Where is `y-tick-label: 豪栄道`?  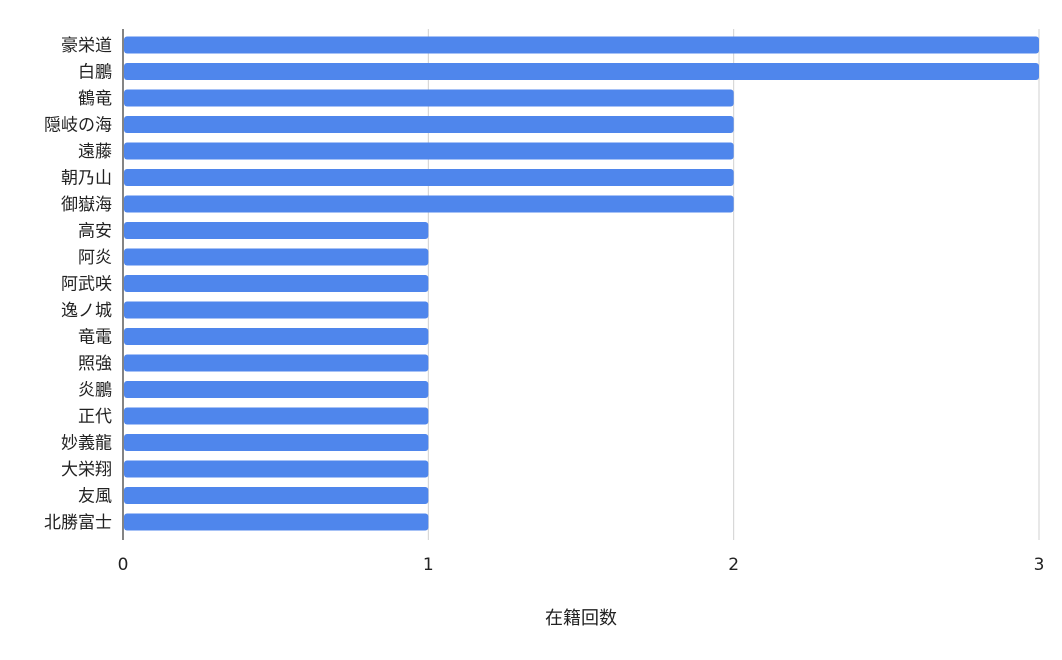 y-tick-label: 豪栄道 is located at coordinates (86, 45).